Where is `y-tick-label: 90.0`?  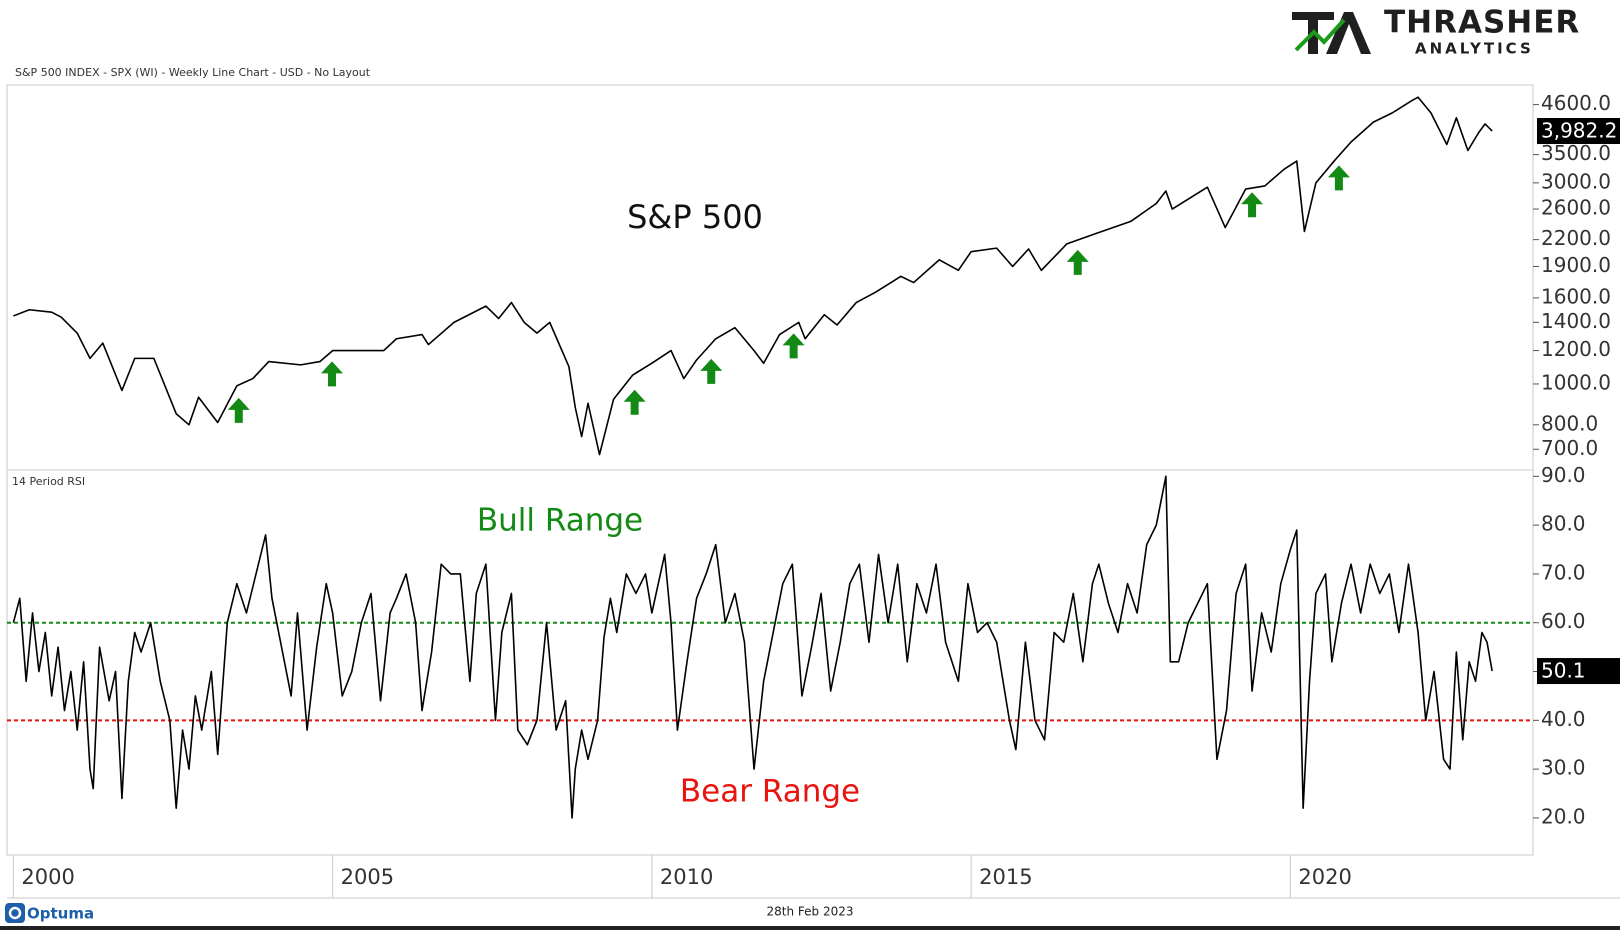
y-tick-label: 90.0 is located at coordinates (1563, 475).